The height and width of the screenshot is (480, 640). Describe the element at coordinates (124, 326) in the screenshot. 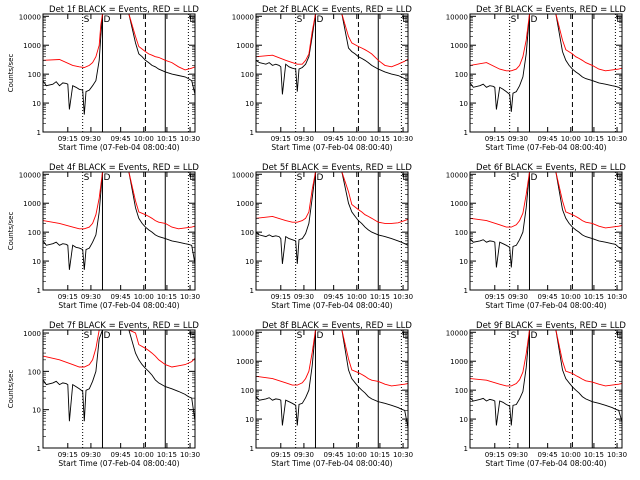

I see `panel-title: Det 7f BLACK = Events, RED = LLD` at that location.